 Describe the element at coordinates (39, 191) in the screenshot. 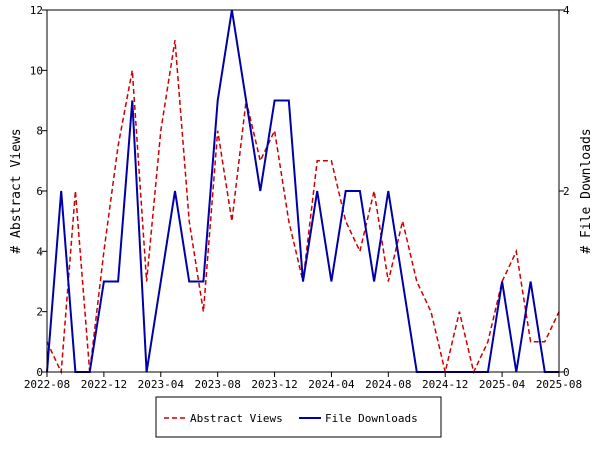

I see `y-left-tick-label: 6` at that location.